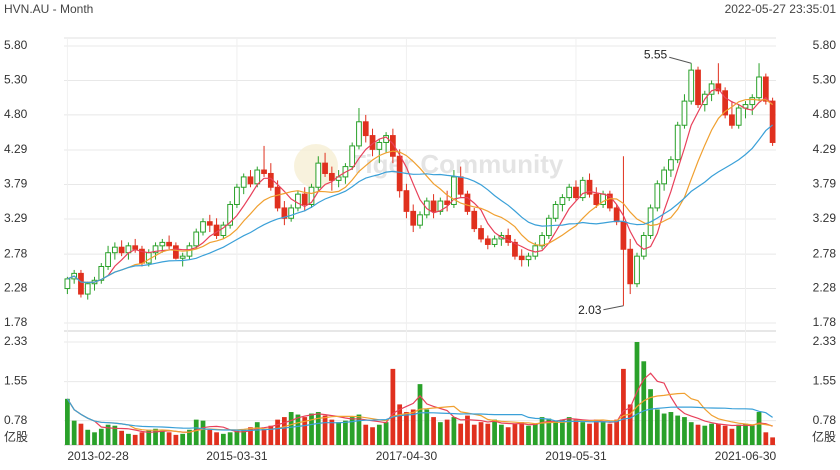 The height and width of the screenshot is (470, 840). I want to click on volume-tick-left: 2.33, so click(16, 341).